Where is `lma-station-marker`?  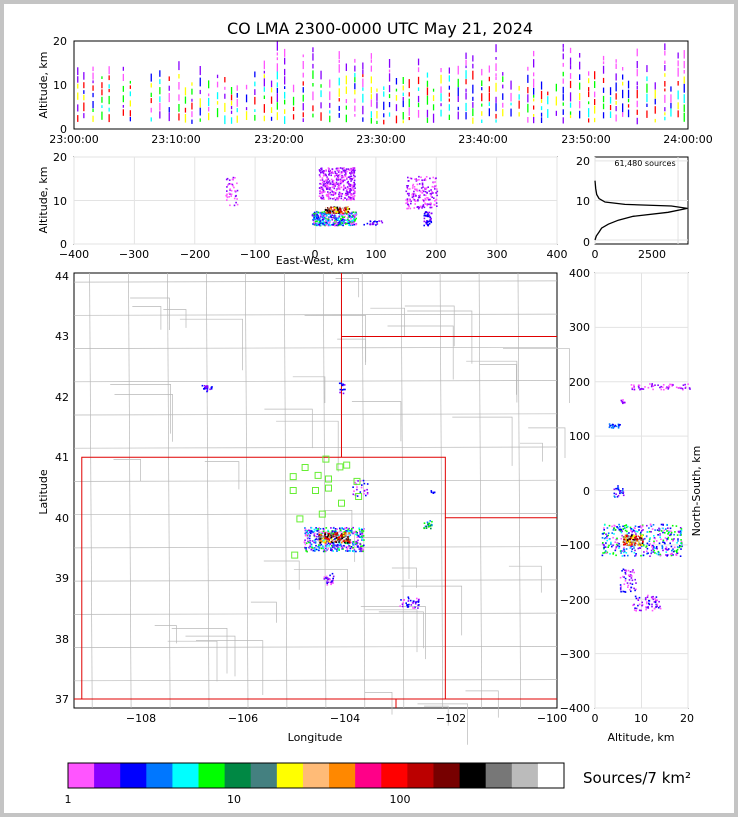
lma-station-marker is located at coordinates (315, 490).